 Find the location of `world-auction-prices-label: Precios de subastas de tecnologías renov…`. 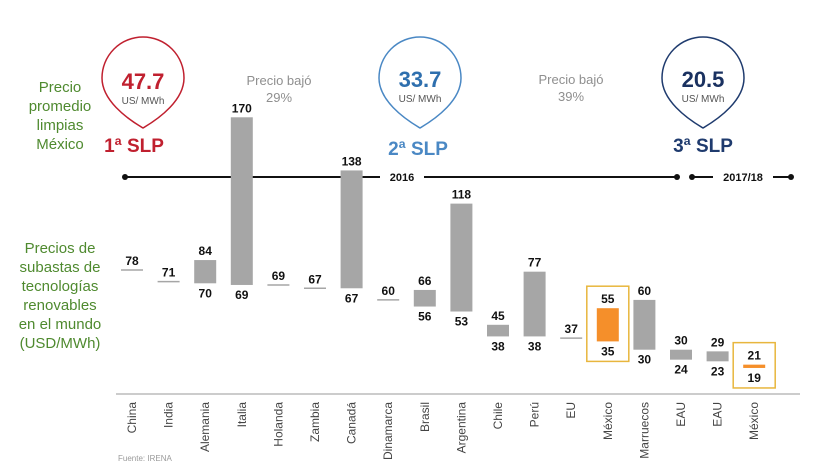

world-auction-prices-label: Precios de subastas de tecnologías renov… is located at coordinates (60, 296).